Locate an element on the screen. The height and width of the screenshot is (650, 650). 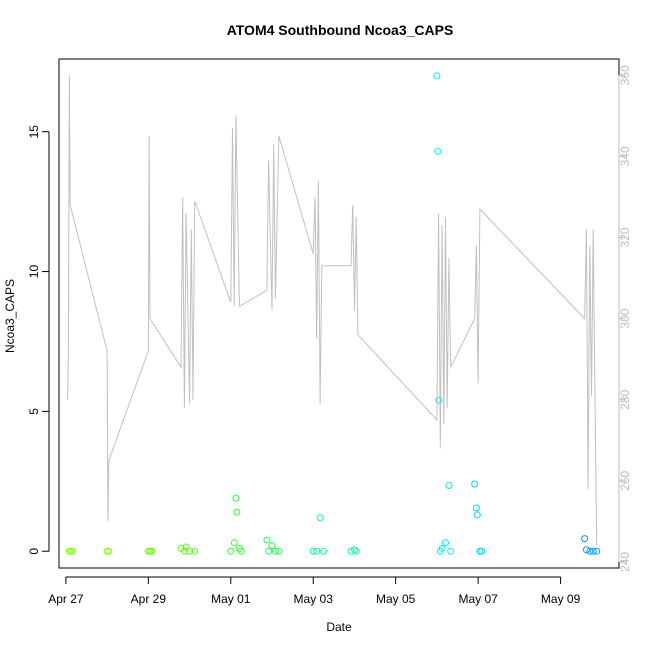
y-tick-label: 5 is located at coordinates (34, 411).